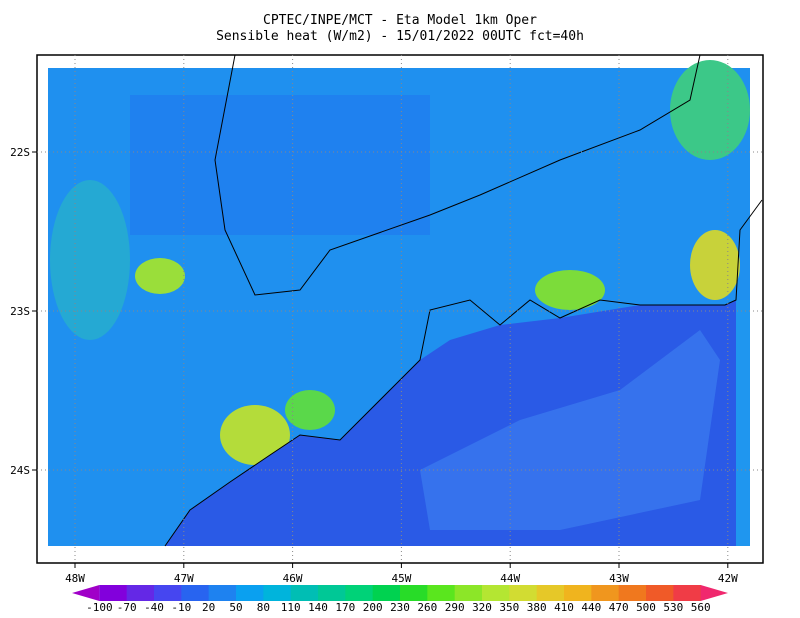 This screenshot has width=800, height=618. I want to click on colorbar-label: 410, so click(564, 607).